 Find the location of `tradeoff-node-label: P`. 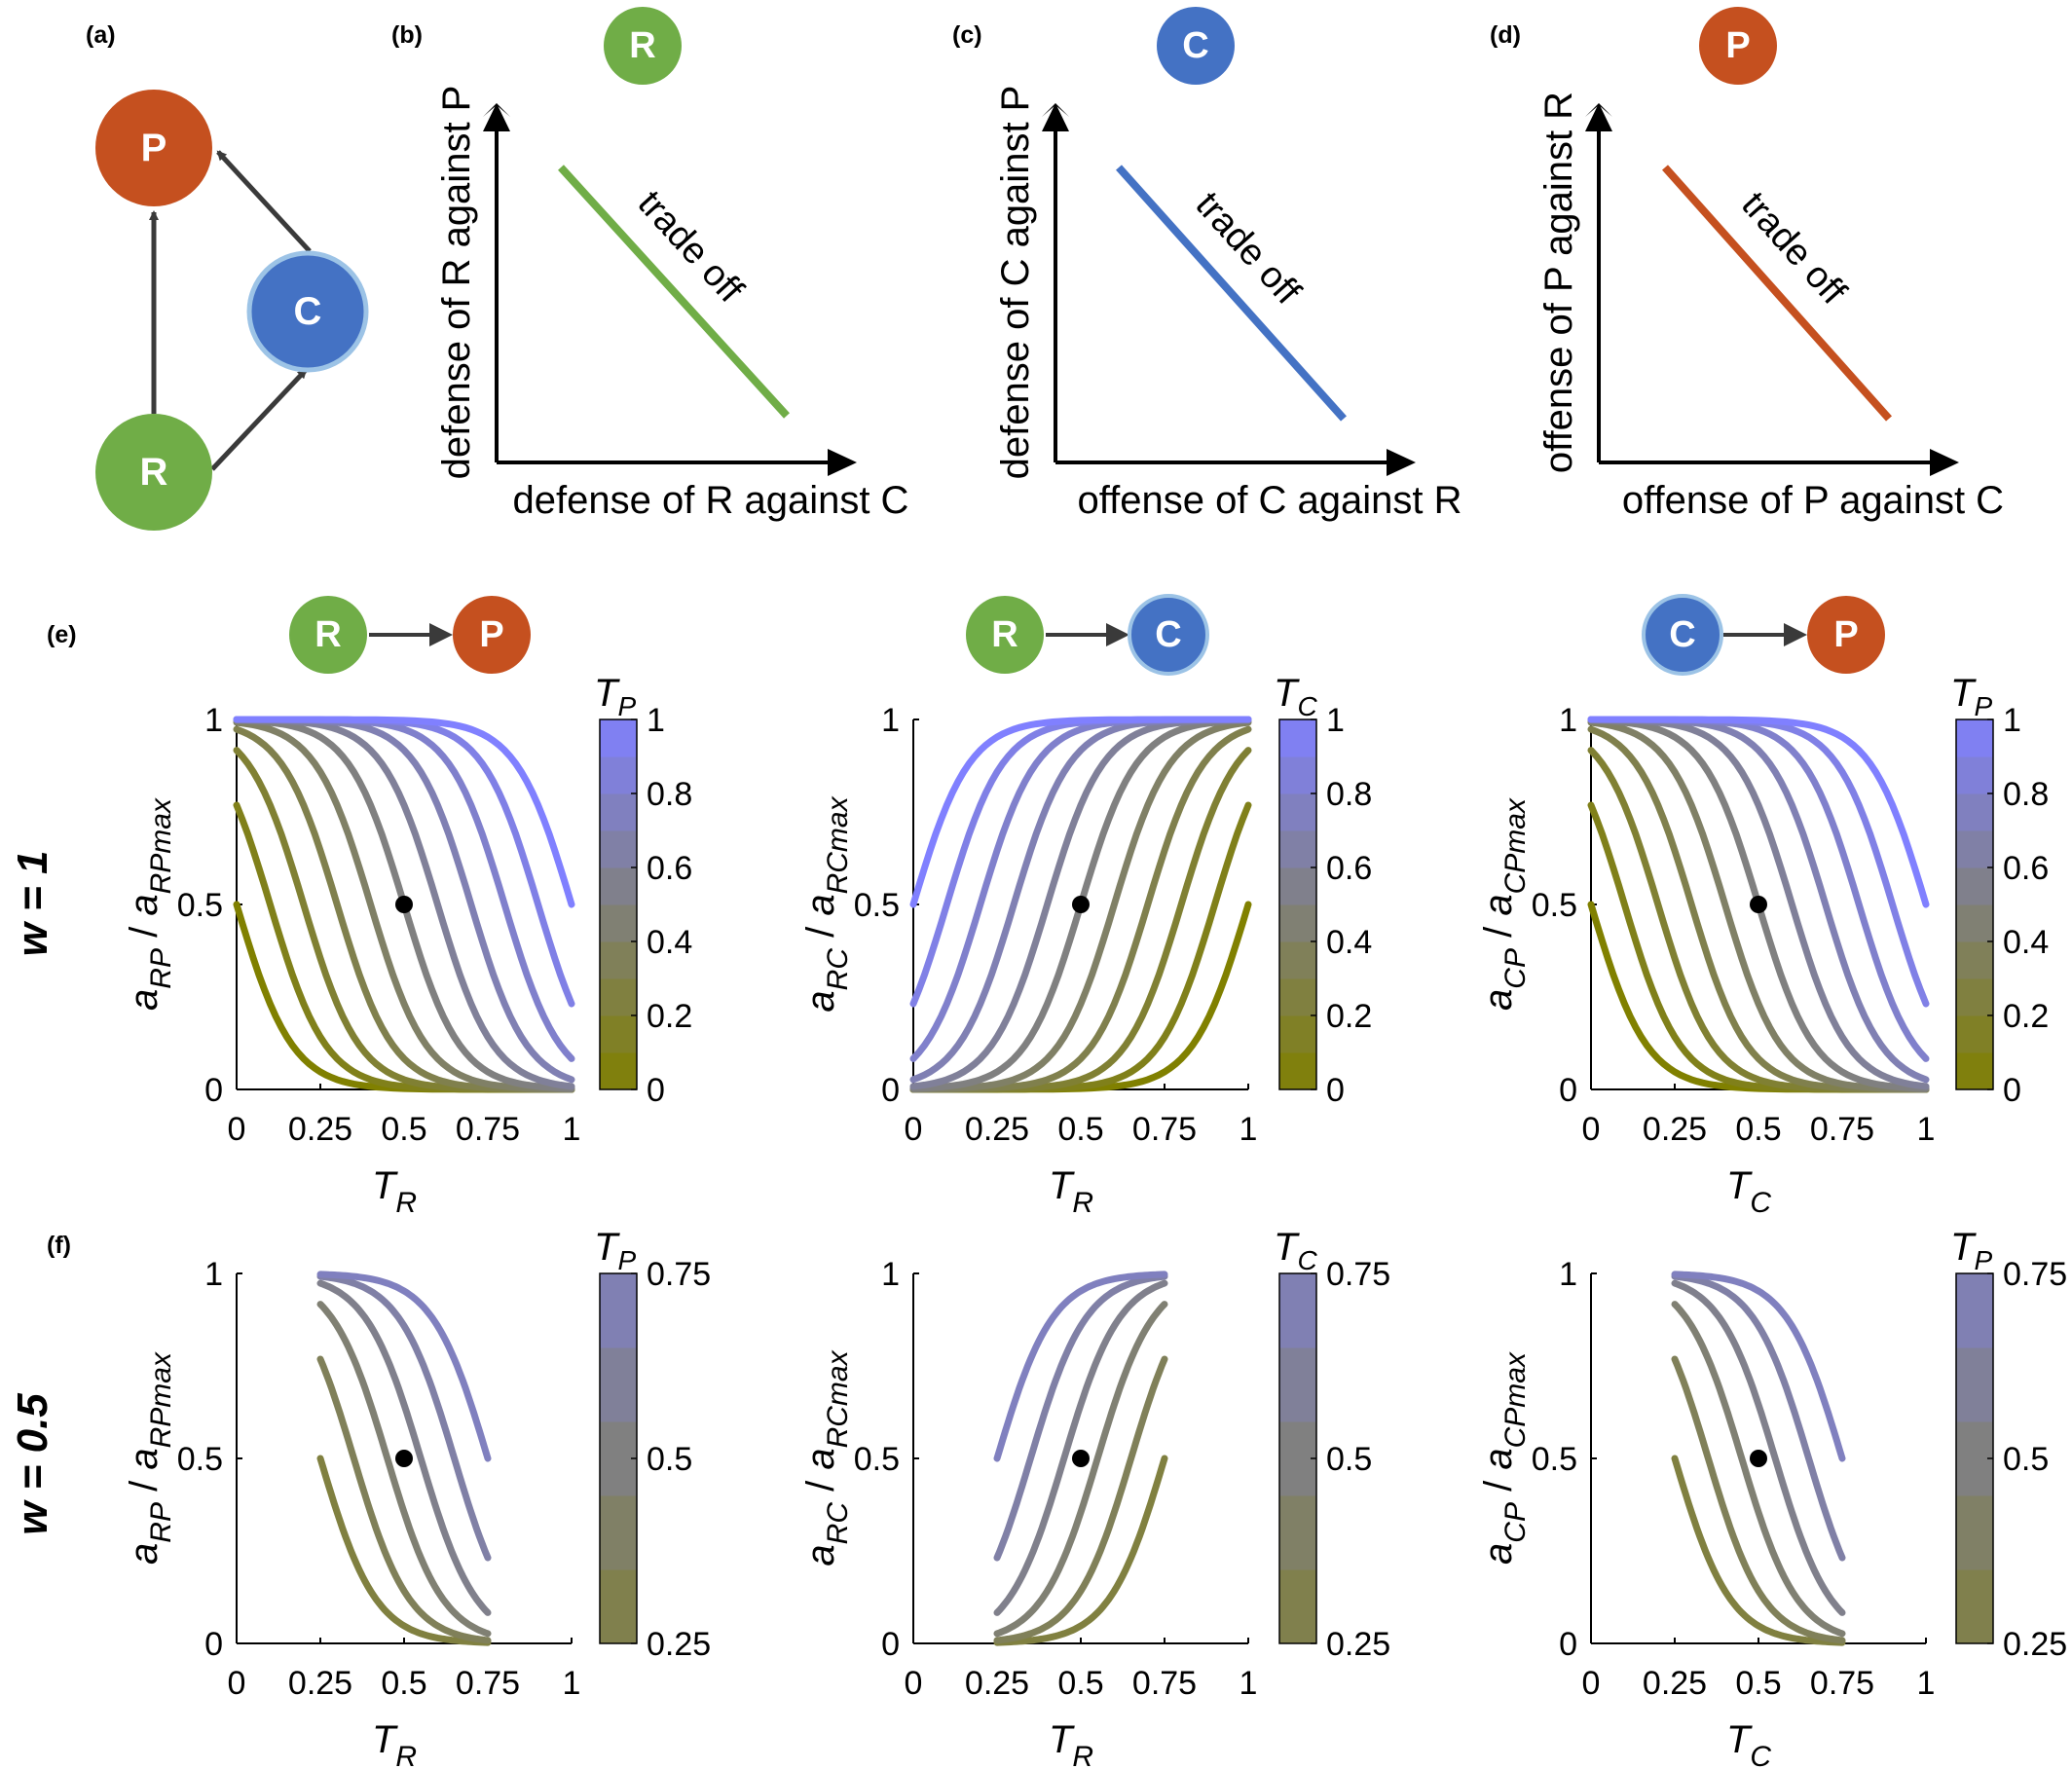

tradeoff-node-label: P is located at coordinates (1737, 45).